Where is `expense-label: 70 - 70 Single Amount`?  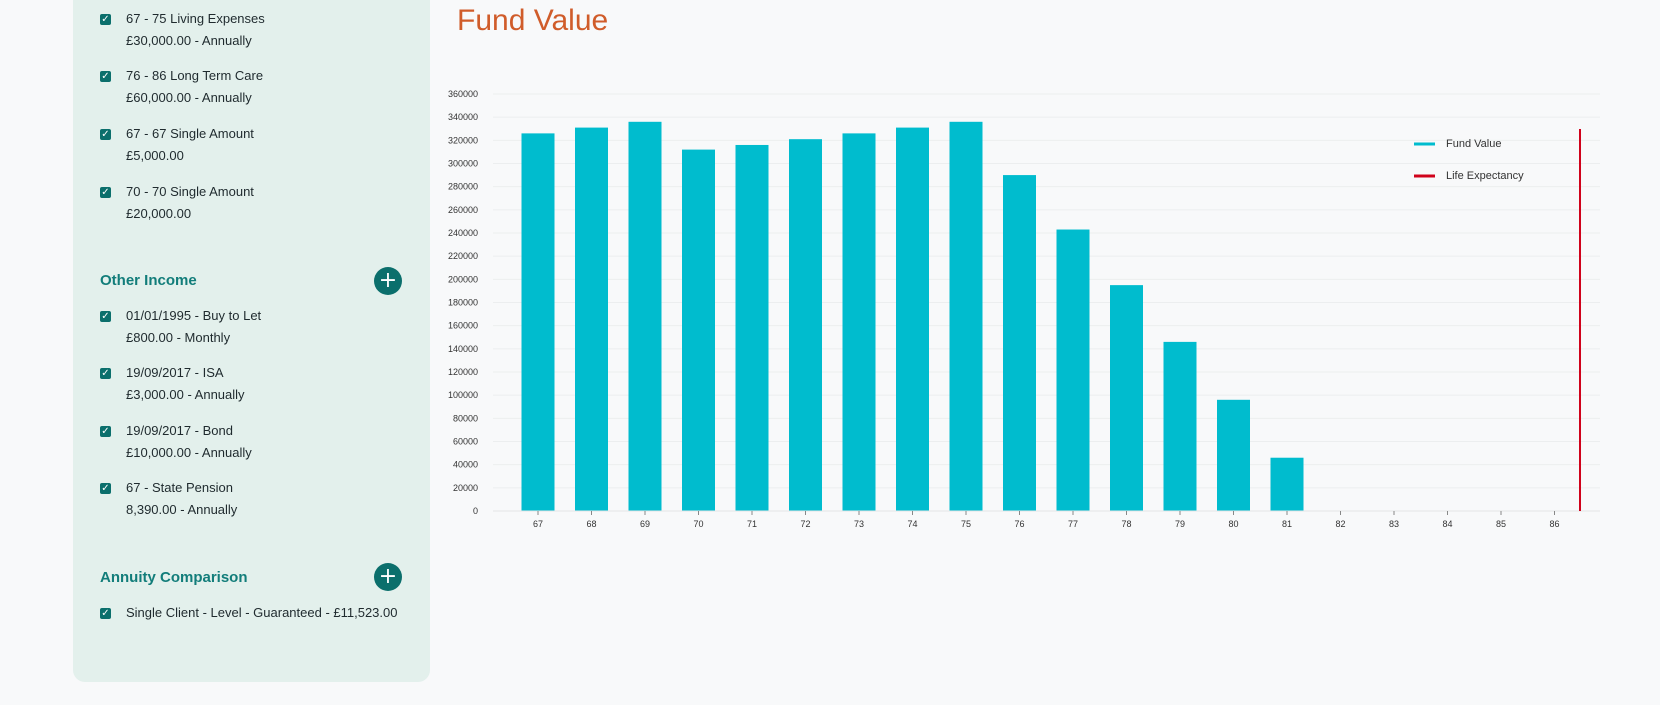
expense-label: 70 - 70 Single Amount is located at coordinates (190, 191).